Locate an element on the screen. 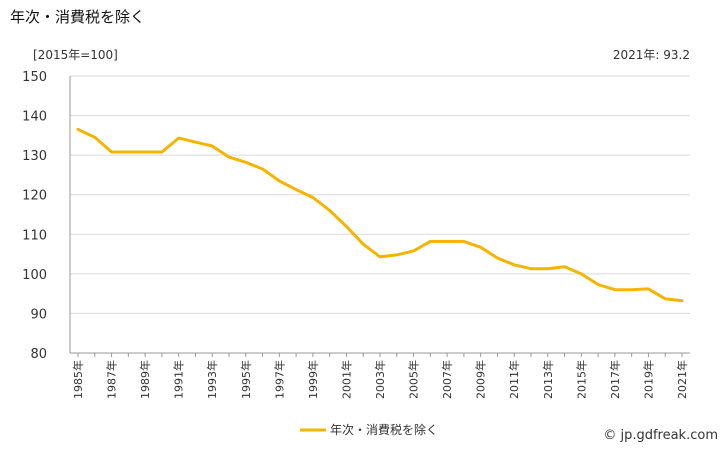 The height and width of the screenshot is (450, 728). legend: 年次・消費税を除く is located at coordinates (369, 429).